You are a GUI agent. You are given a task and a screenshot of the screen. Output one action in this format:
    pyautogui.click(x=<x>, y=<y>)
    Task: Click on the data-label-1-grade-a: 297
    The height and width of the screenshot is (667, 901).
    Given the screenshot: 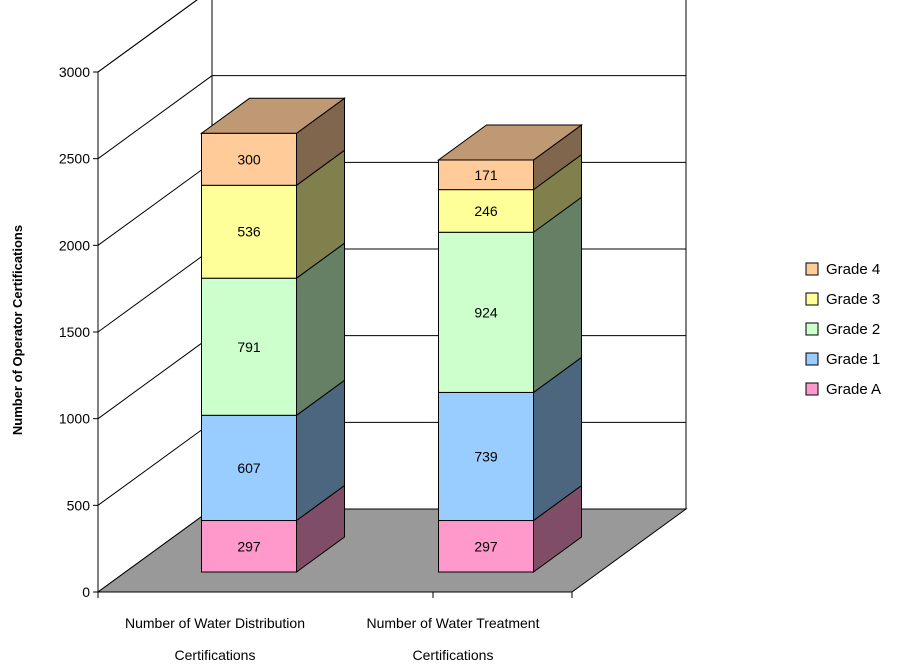 What is the action you would take?
    pyautogui.click(x=486, y=546)
    